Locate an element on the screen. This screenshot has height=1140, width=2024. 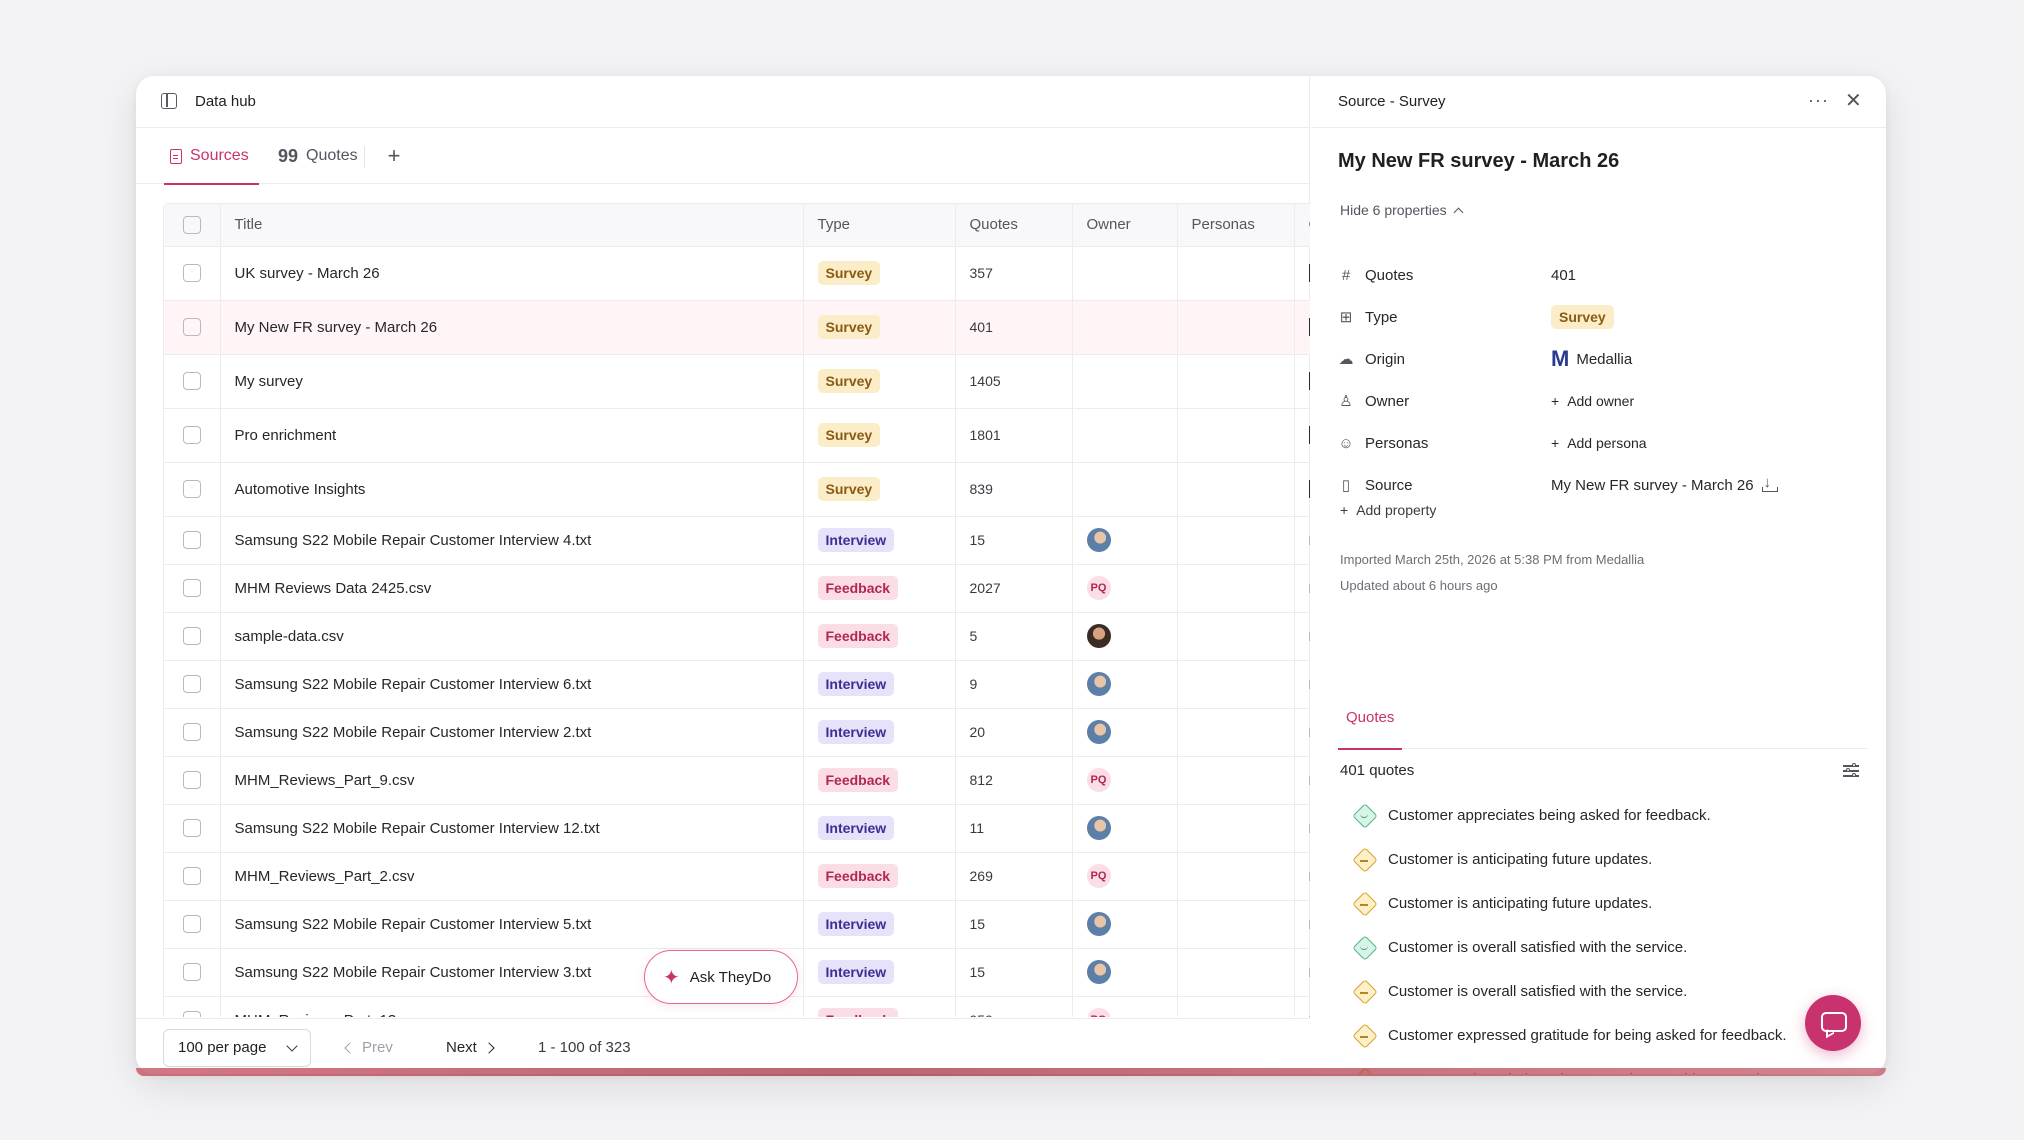
cell-title: MHM_Reviews_Part_2.csv is located at coordinates (511, 876).